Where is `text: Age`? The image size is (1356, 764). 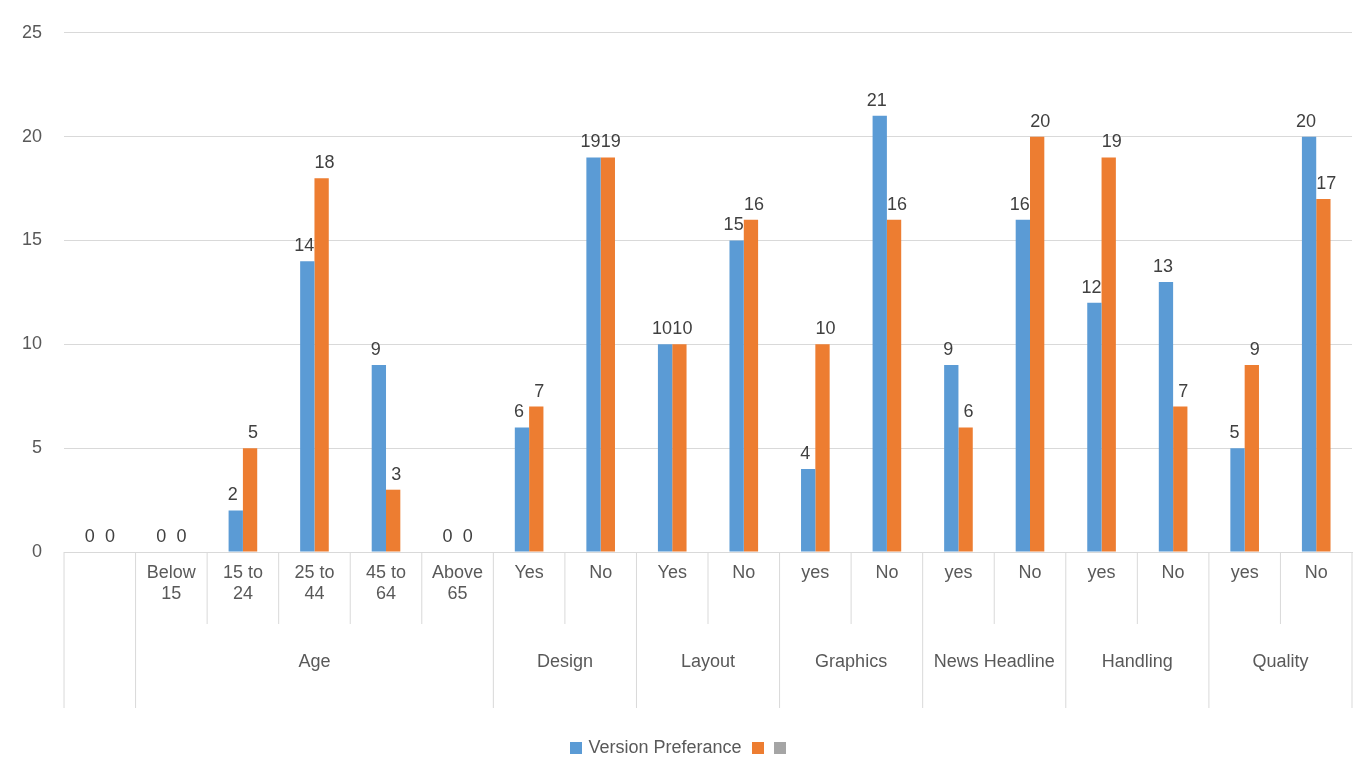 text: Age is located at coordinates (314, 660).